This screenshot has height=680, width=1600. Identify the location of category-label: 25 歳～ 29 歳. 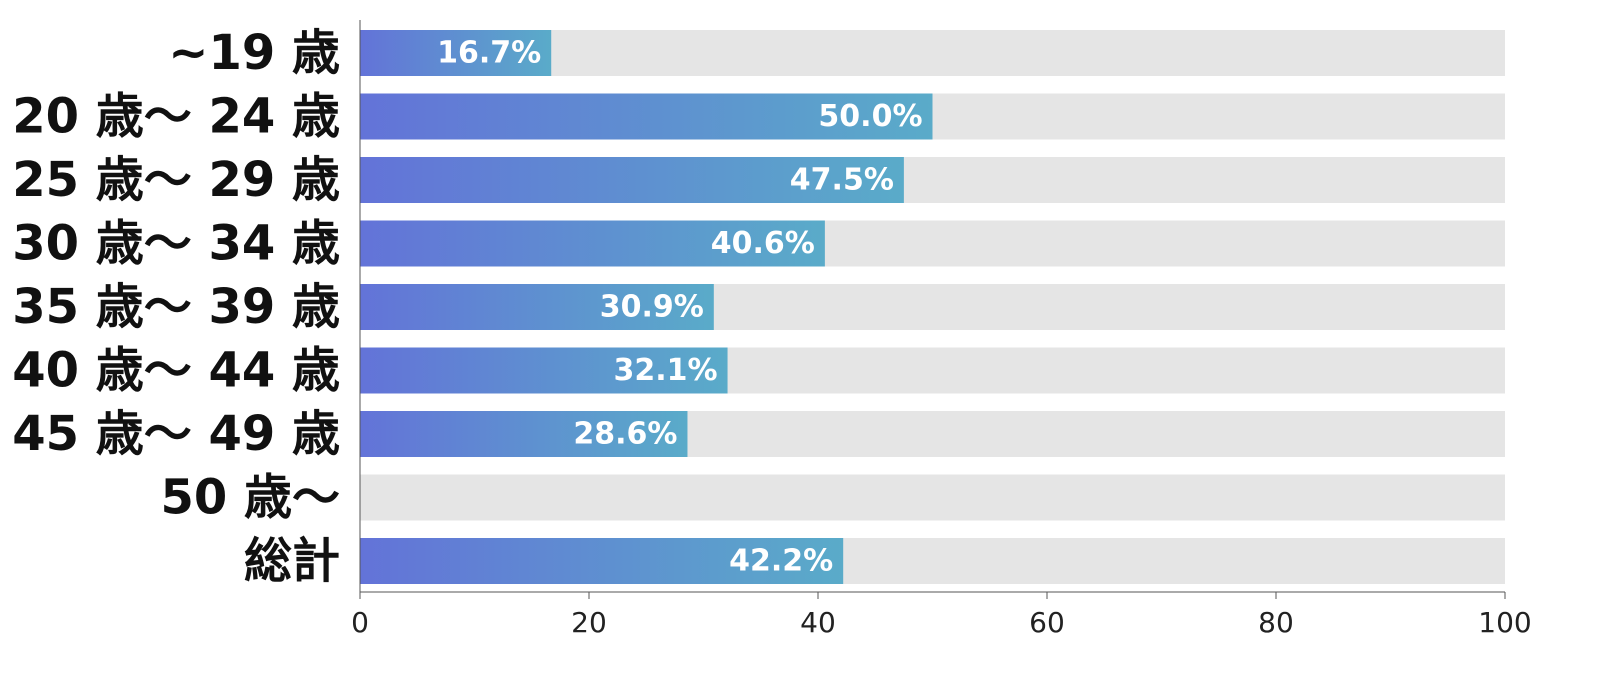
(176, 180).